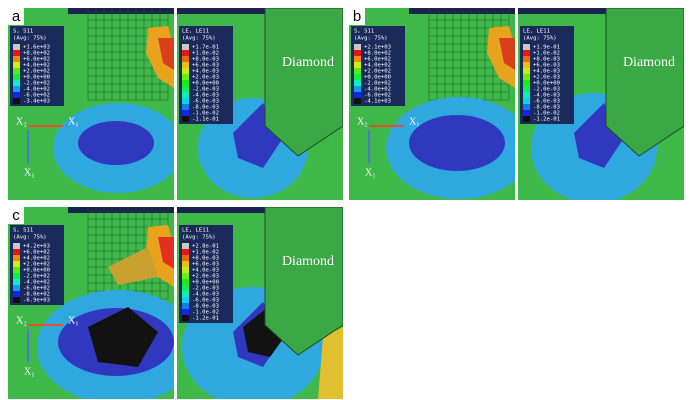  Describe the element at coordinates (205, 259) in the screenshot. I see `legend-value: +8.0e-03` at that location.